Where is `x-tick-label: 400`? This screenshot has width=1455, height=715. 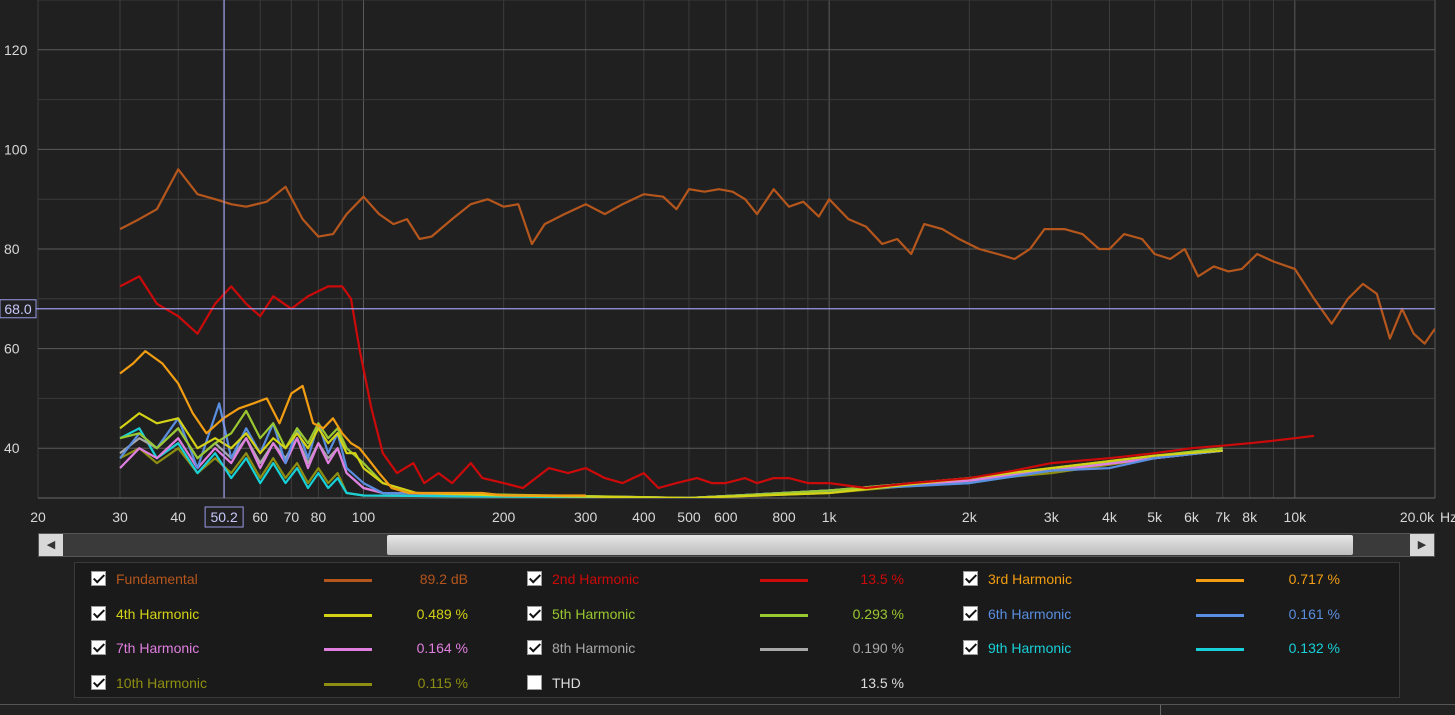
x-tick-label: 400 is located at coordinates (644, 517).